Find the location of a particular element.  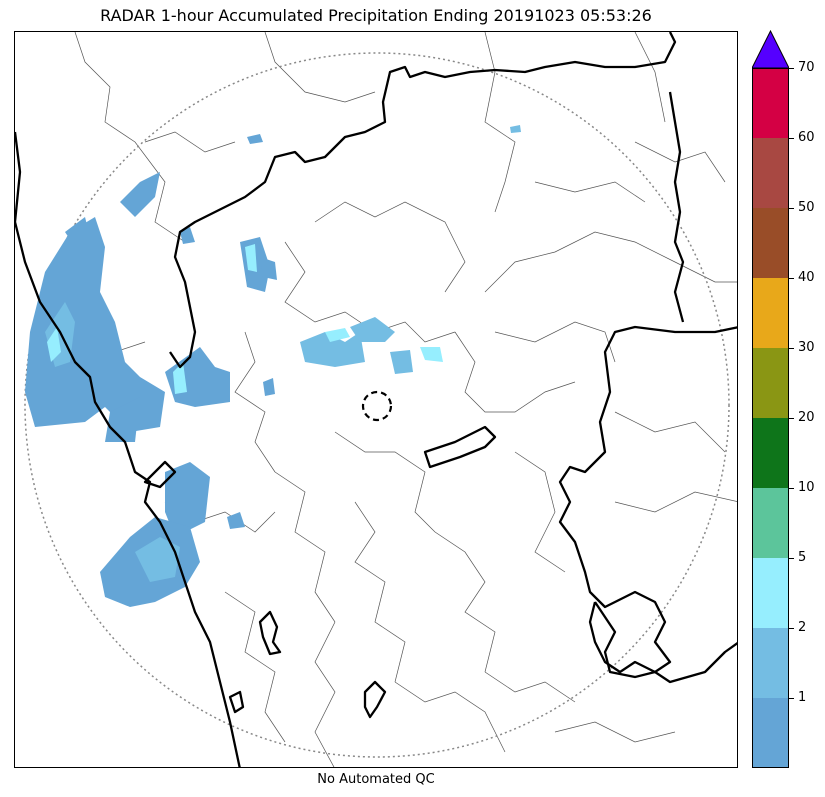

colorbar-tick-label: 30 is located at coordinates (806, 347).